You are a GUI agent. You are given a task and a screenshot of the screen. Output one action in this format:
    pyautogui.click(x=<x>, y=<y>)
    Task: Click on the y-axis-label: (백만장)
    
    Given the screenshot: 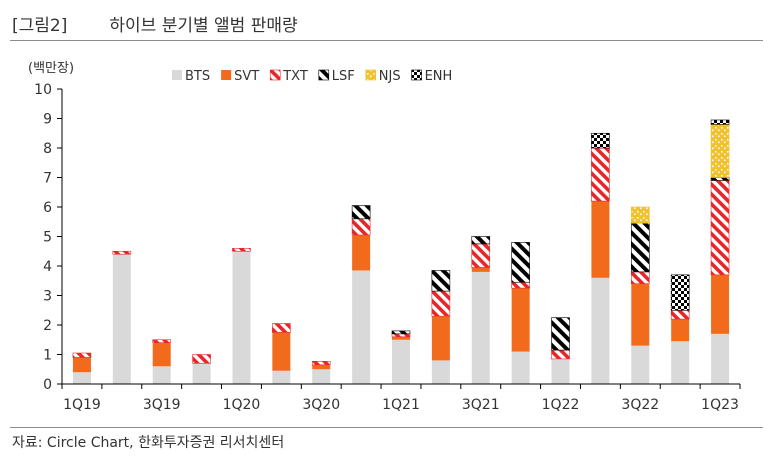 What is the action you would take?
    pyautogui.click(x=51, y=68)
    